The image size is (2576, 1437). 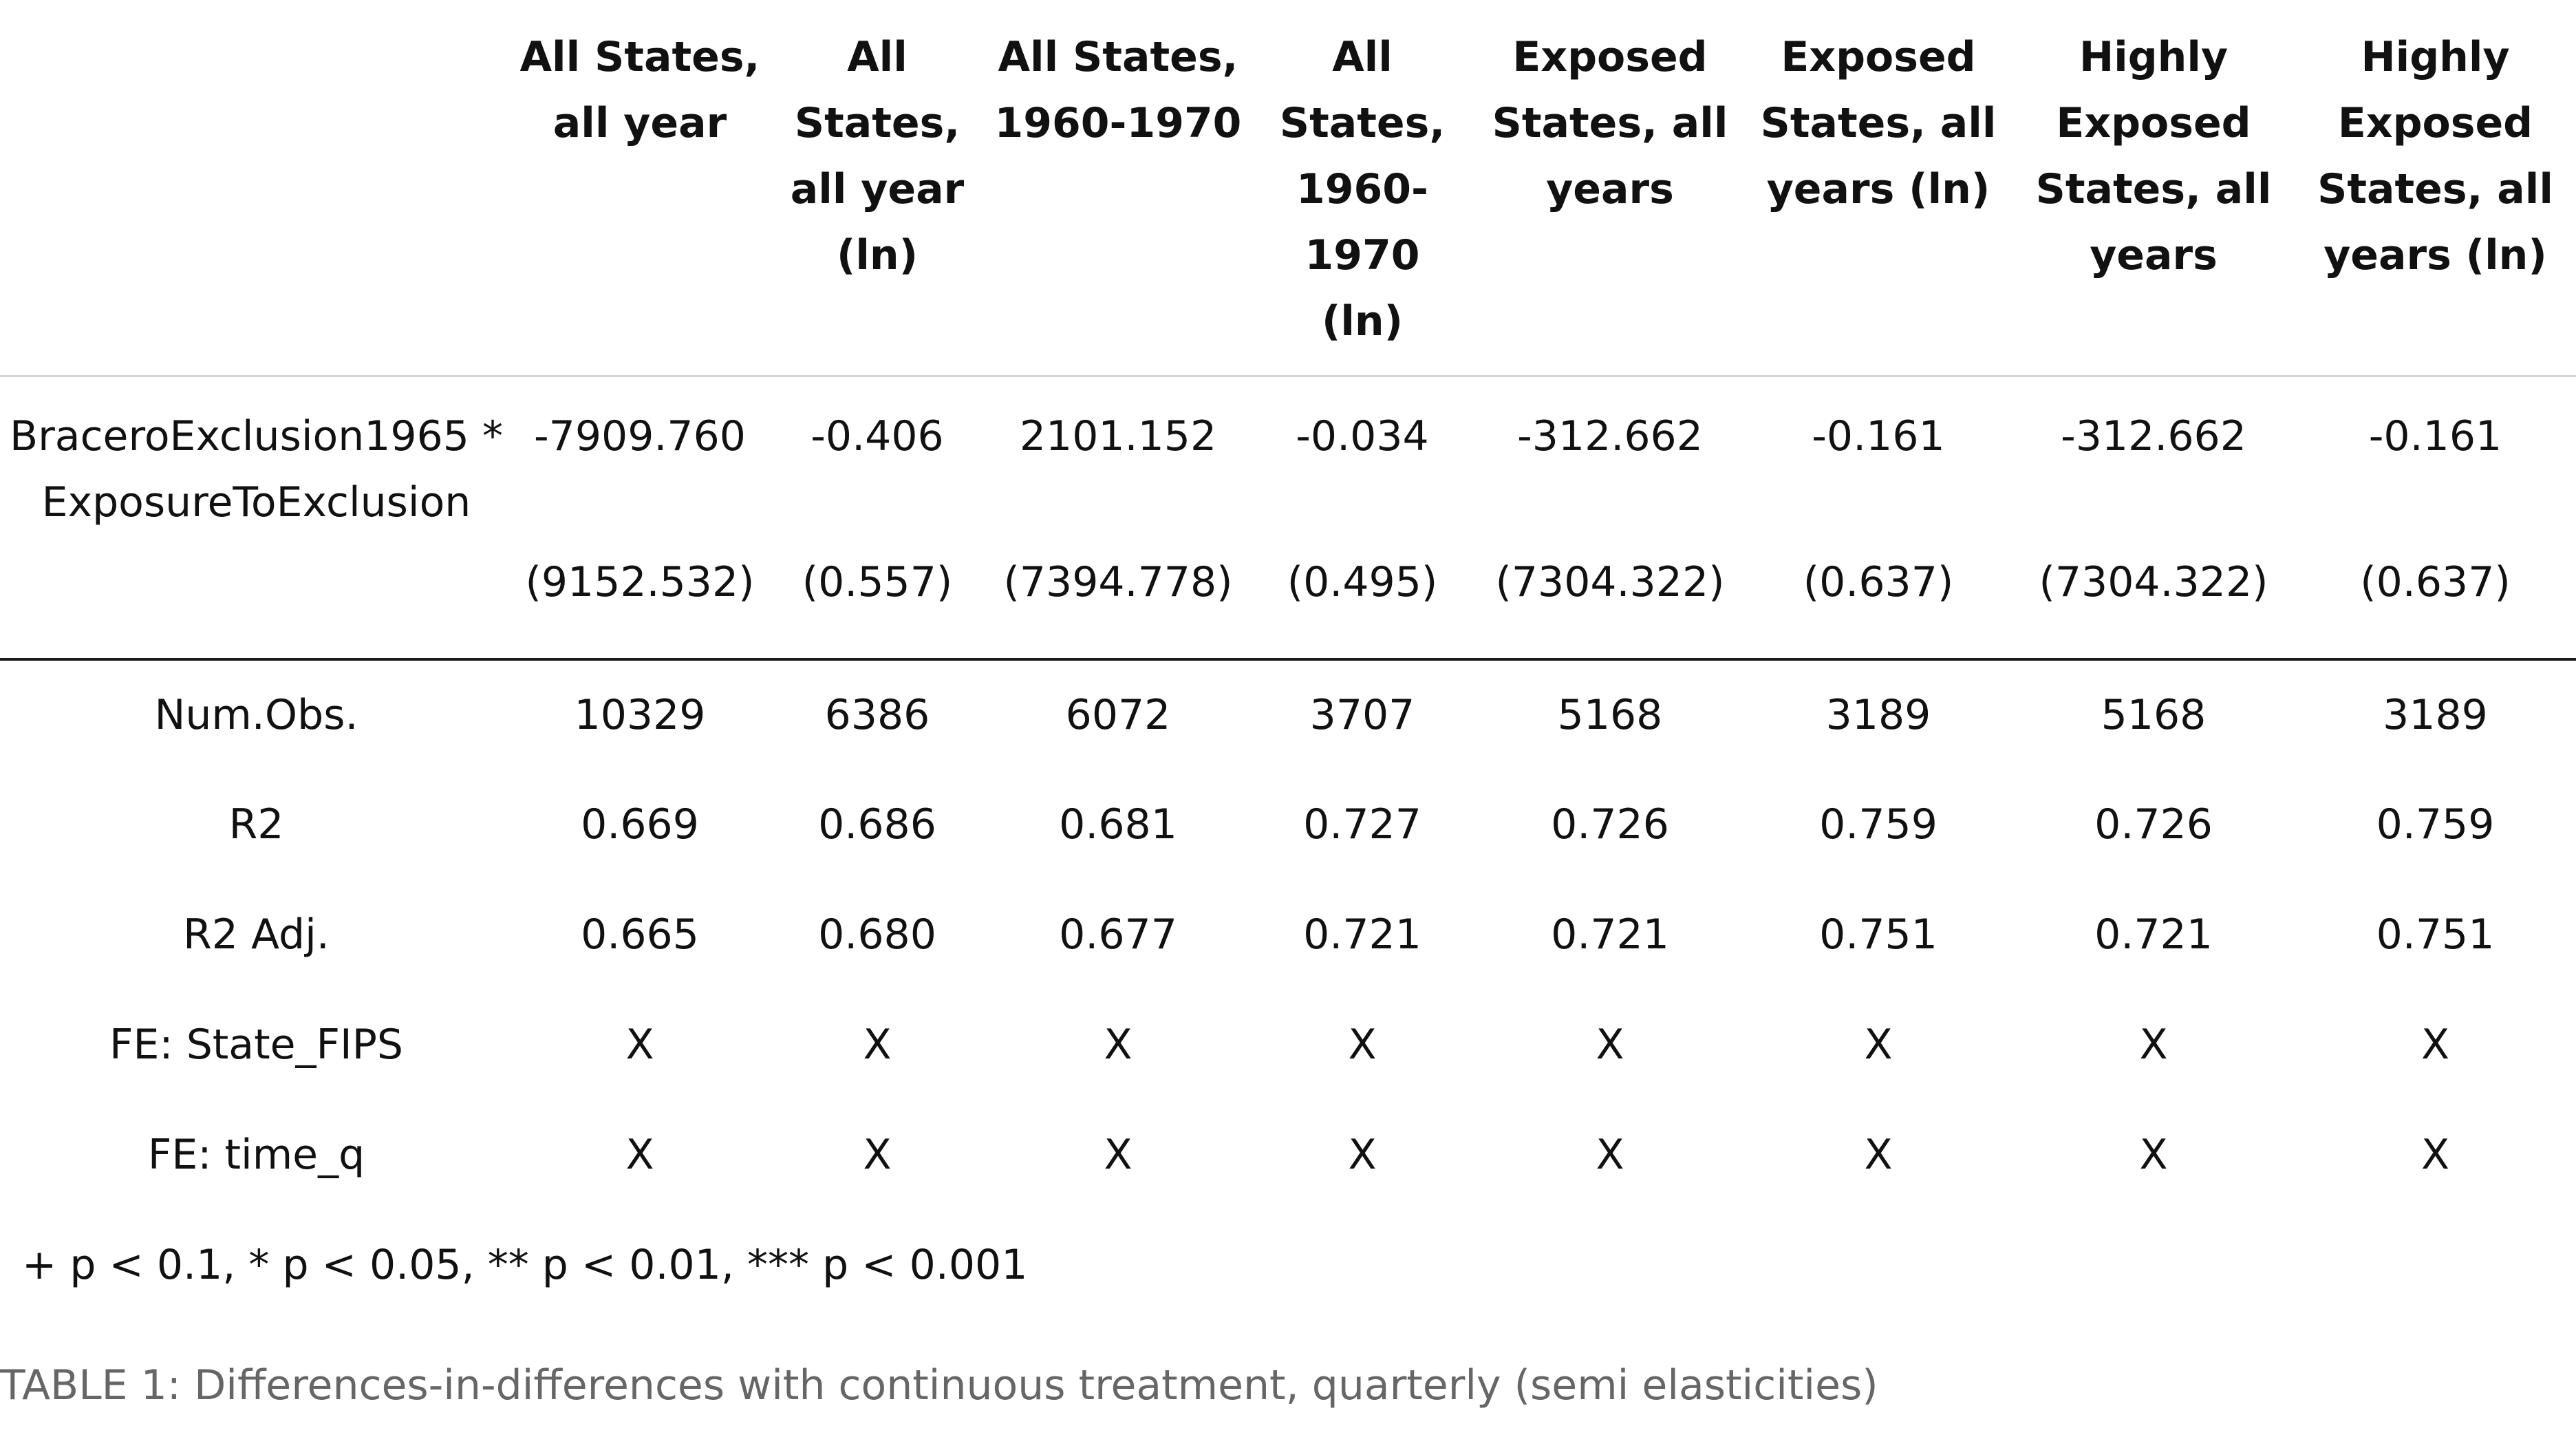 What do you see at coordinates (1288, 1045) in the screenshot?
I see `stat-row-fe-state: FE: State_FIPS X X X X X X X X` at bounding box center [1288, 1045].